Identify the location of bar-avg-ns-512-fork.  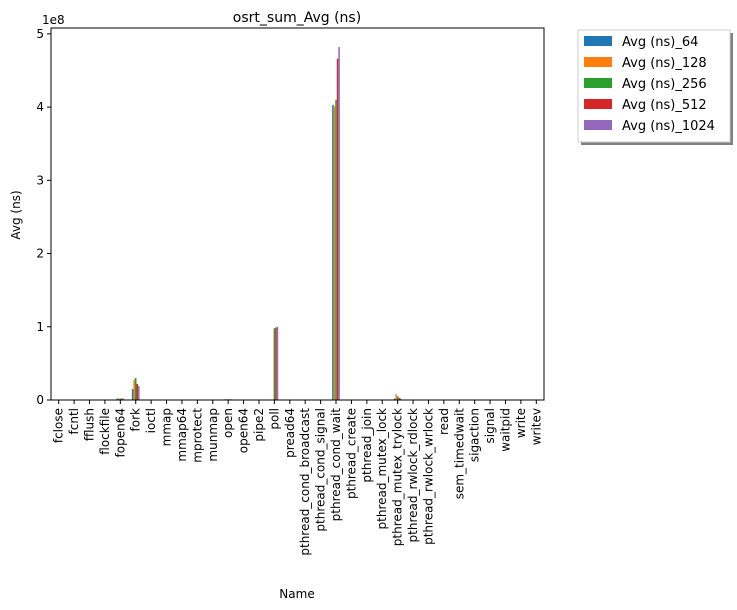
(137, 391).